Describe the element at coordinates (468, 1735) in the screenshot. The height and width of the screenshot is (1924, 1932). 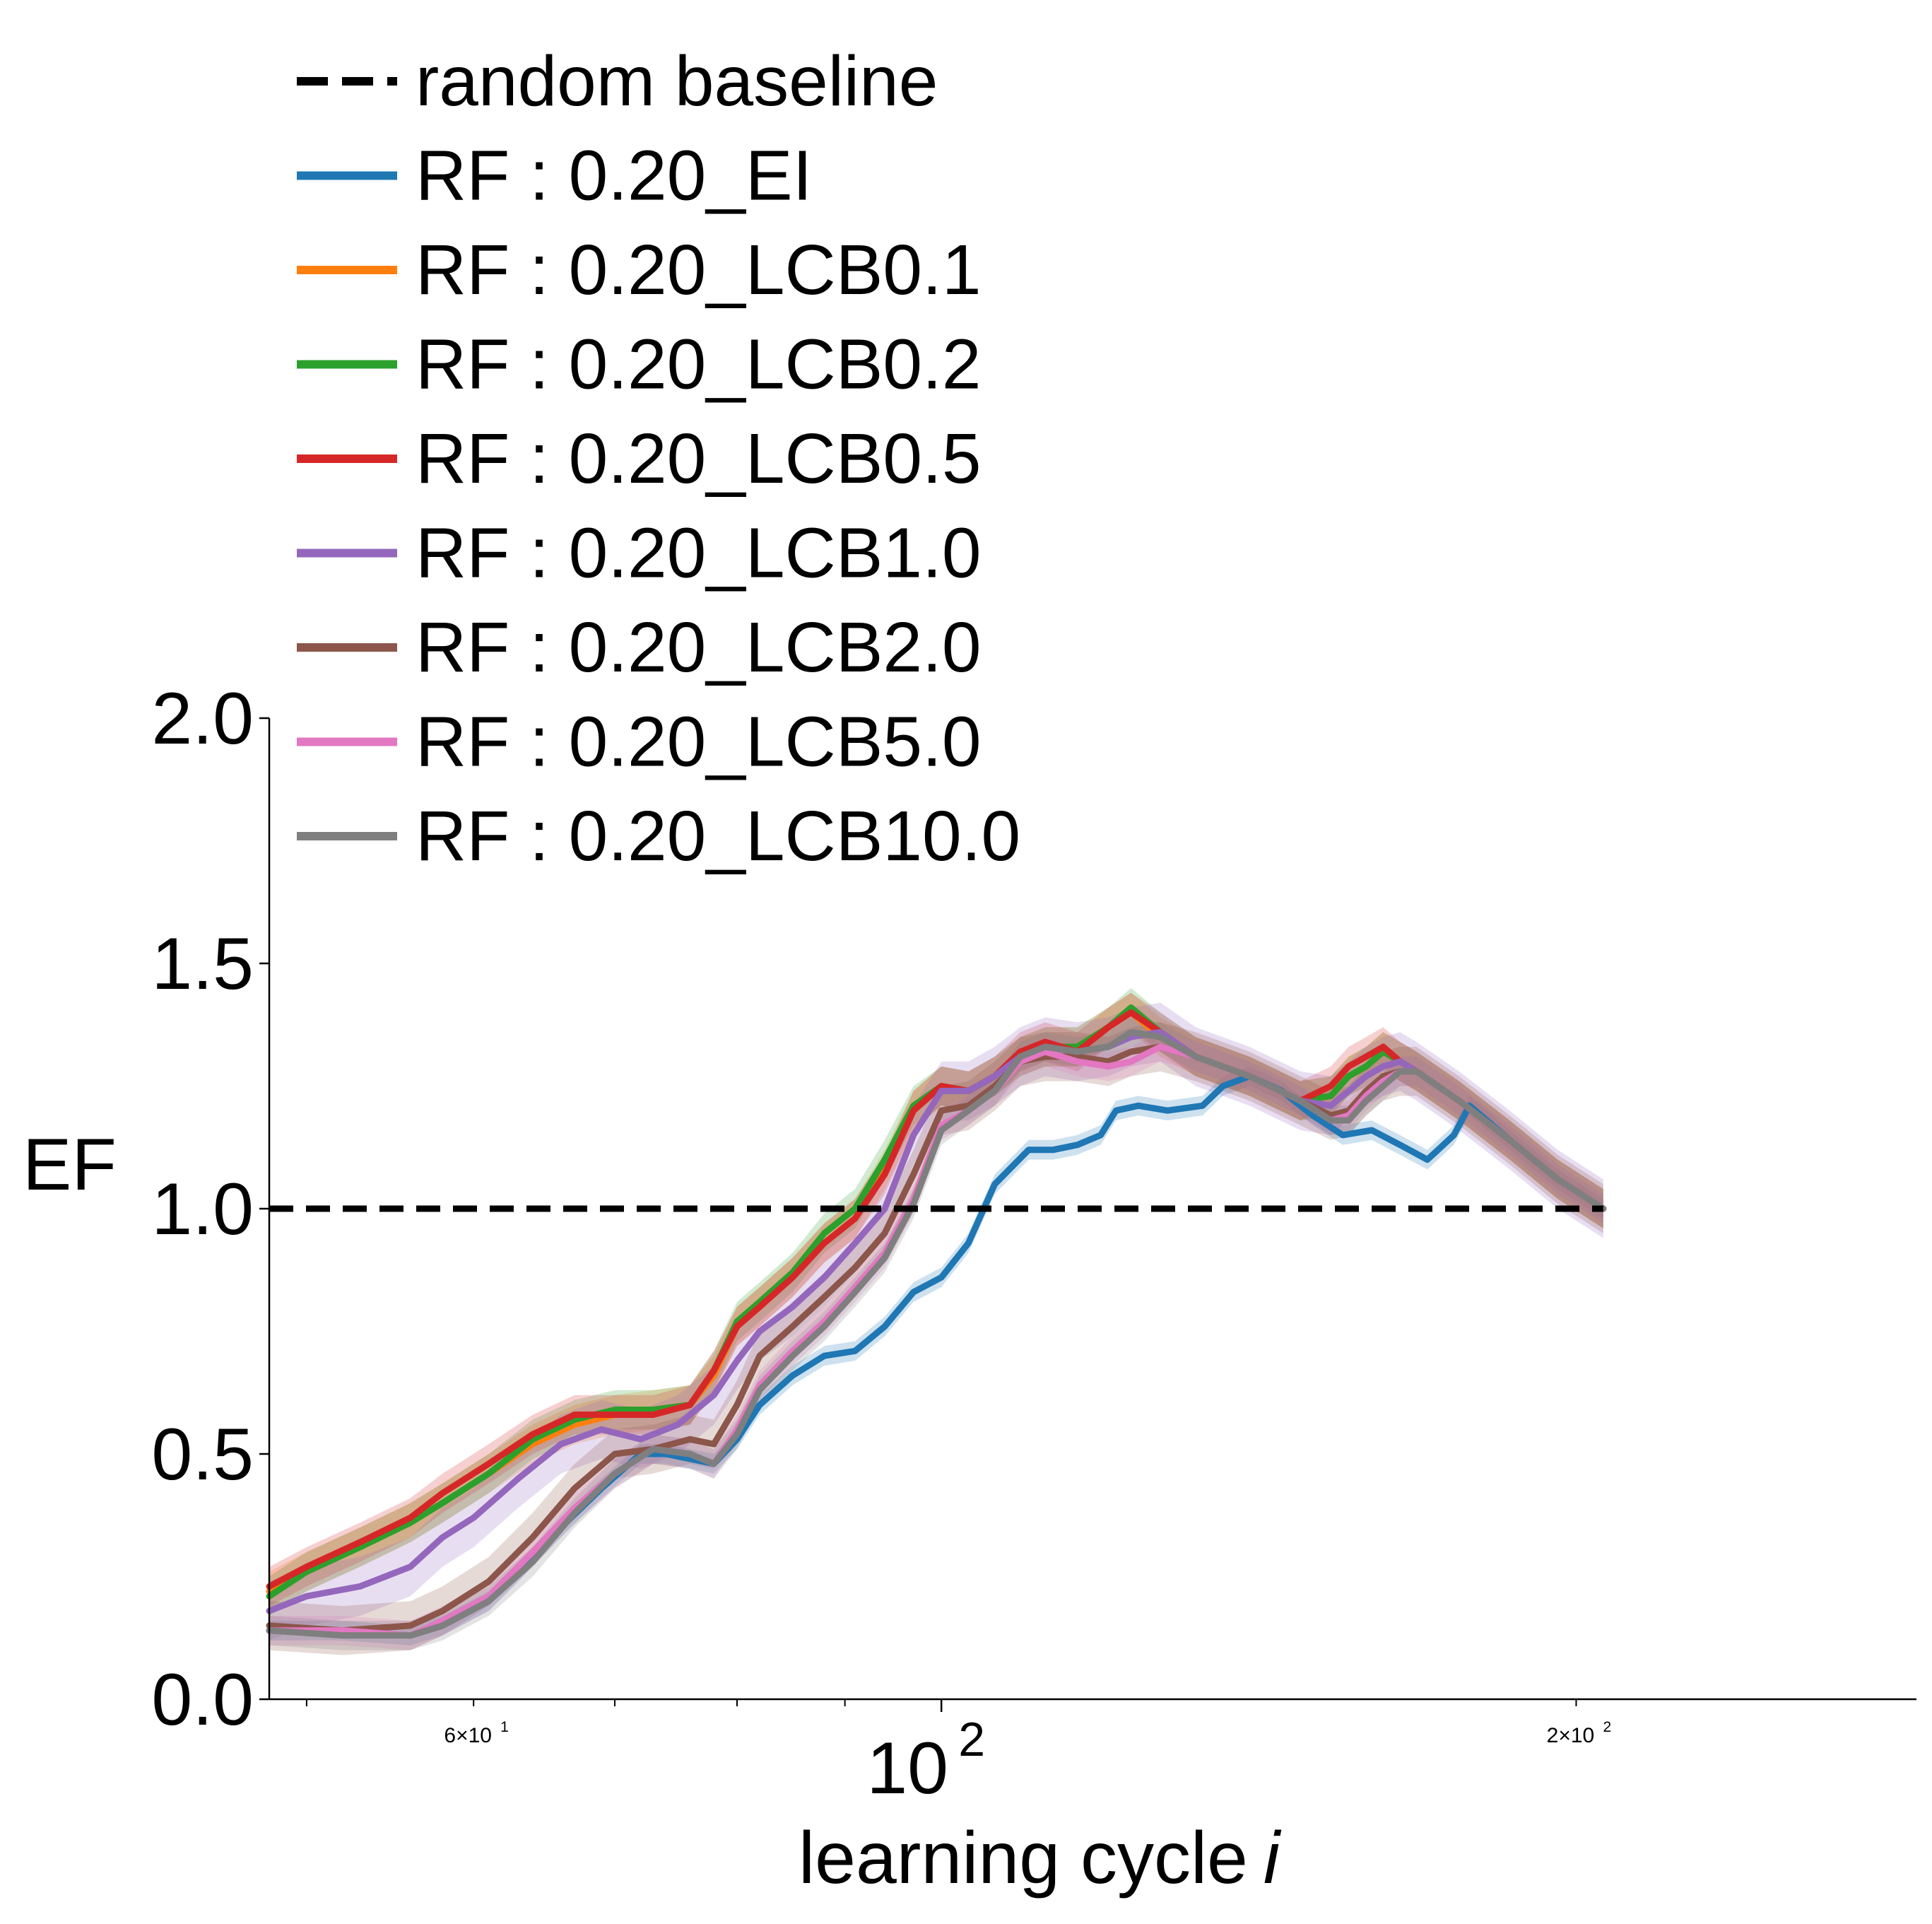
I see `x-minor-tick-label-0: 6×10` at that location.